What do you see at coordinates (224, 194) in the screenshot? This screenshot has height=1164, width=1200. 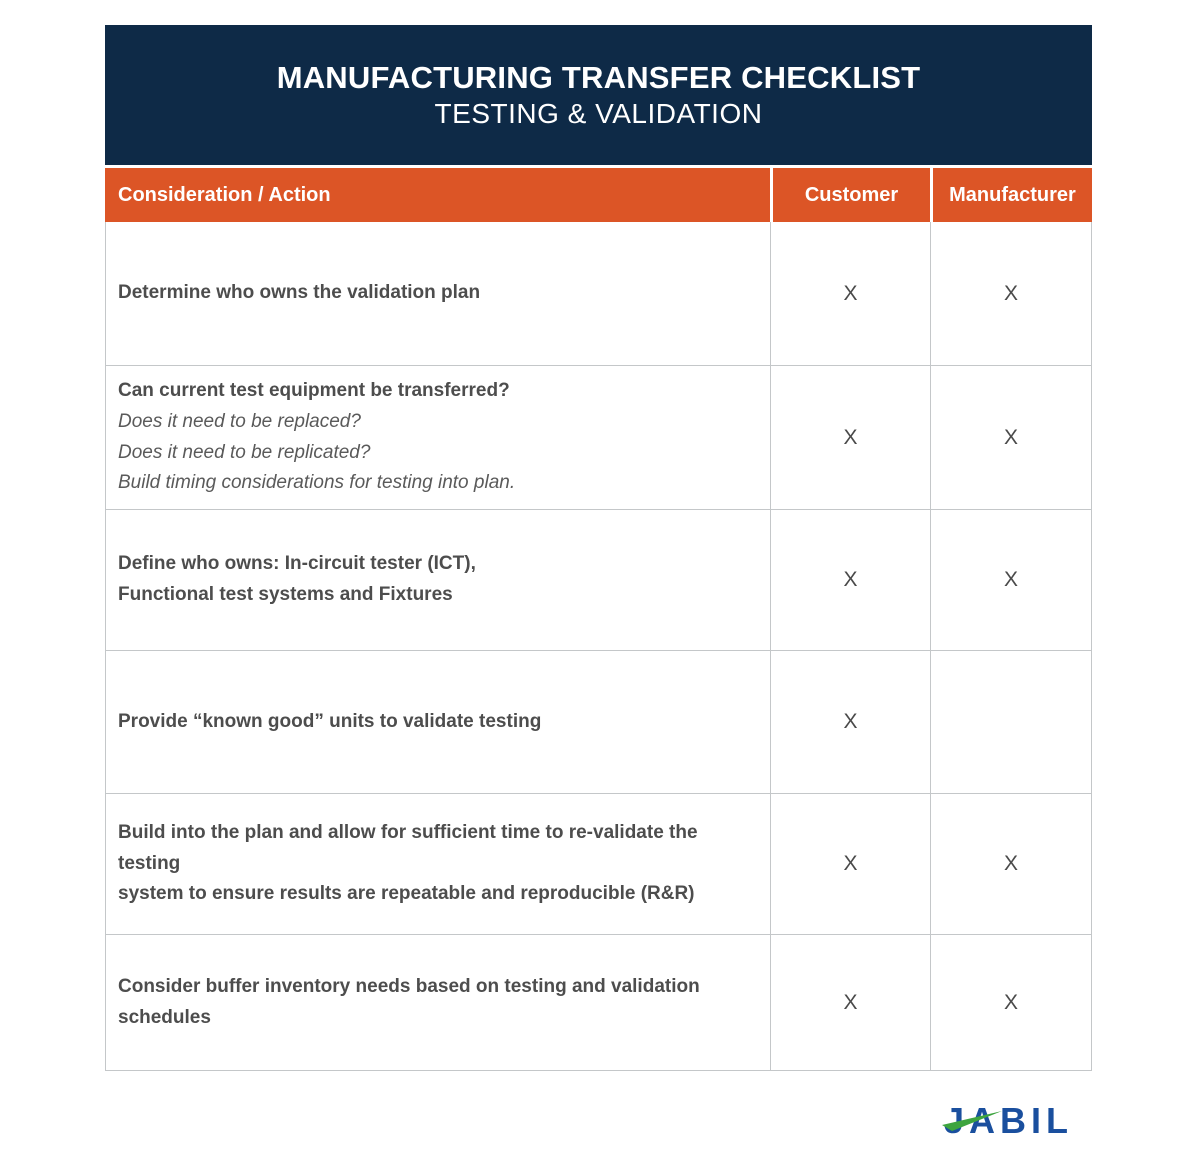 I see `column-header-consideration: Consideration / Action` at bounding box center [224, 194].